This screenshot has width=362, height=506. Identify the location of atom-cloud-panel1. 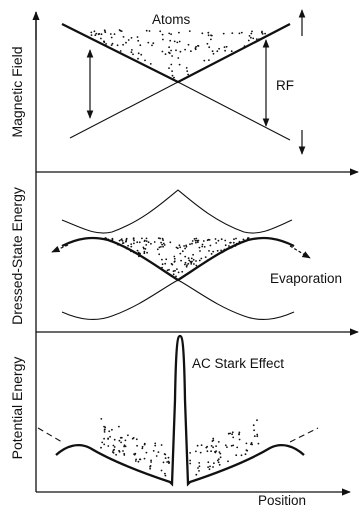
(178, 54).